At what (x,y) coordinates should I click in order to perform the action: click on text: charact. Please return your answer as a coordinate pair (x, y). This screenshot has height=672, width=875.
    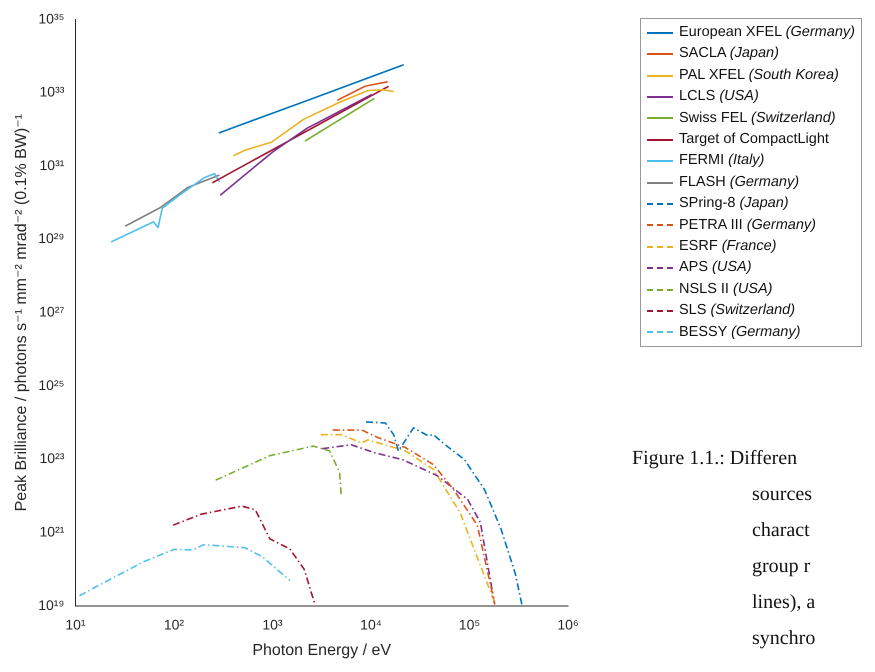
    Looking at the image, I should click on (781, 530).